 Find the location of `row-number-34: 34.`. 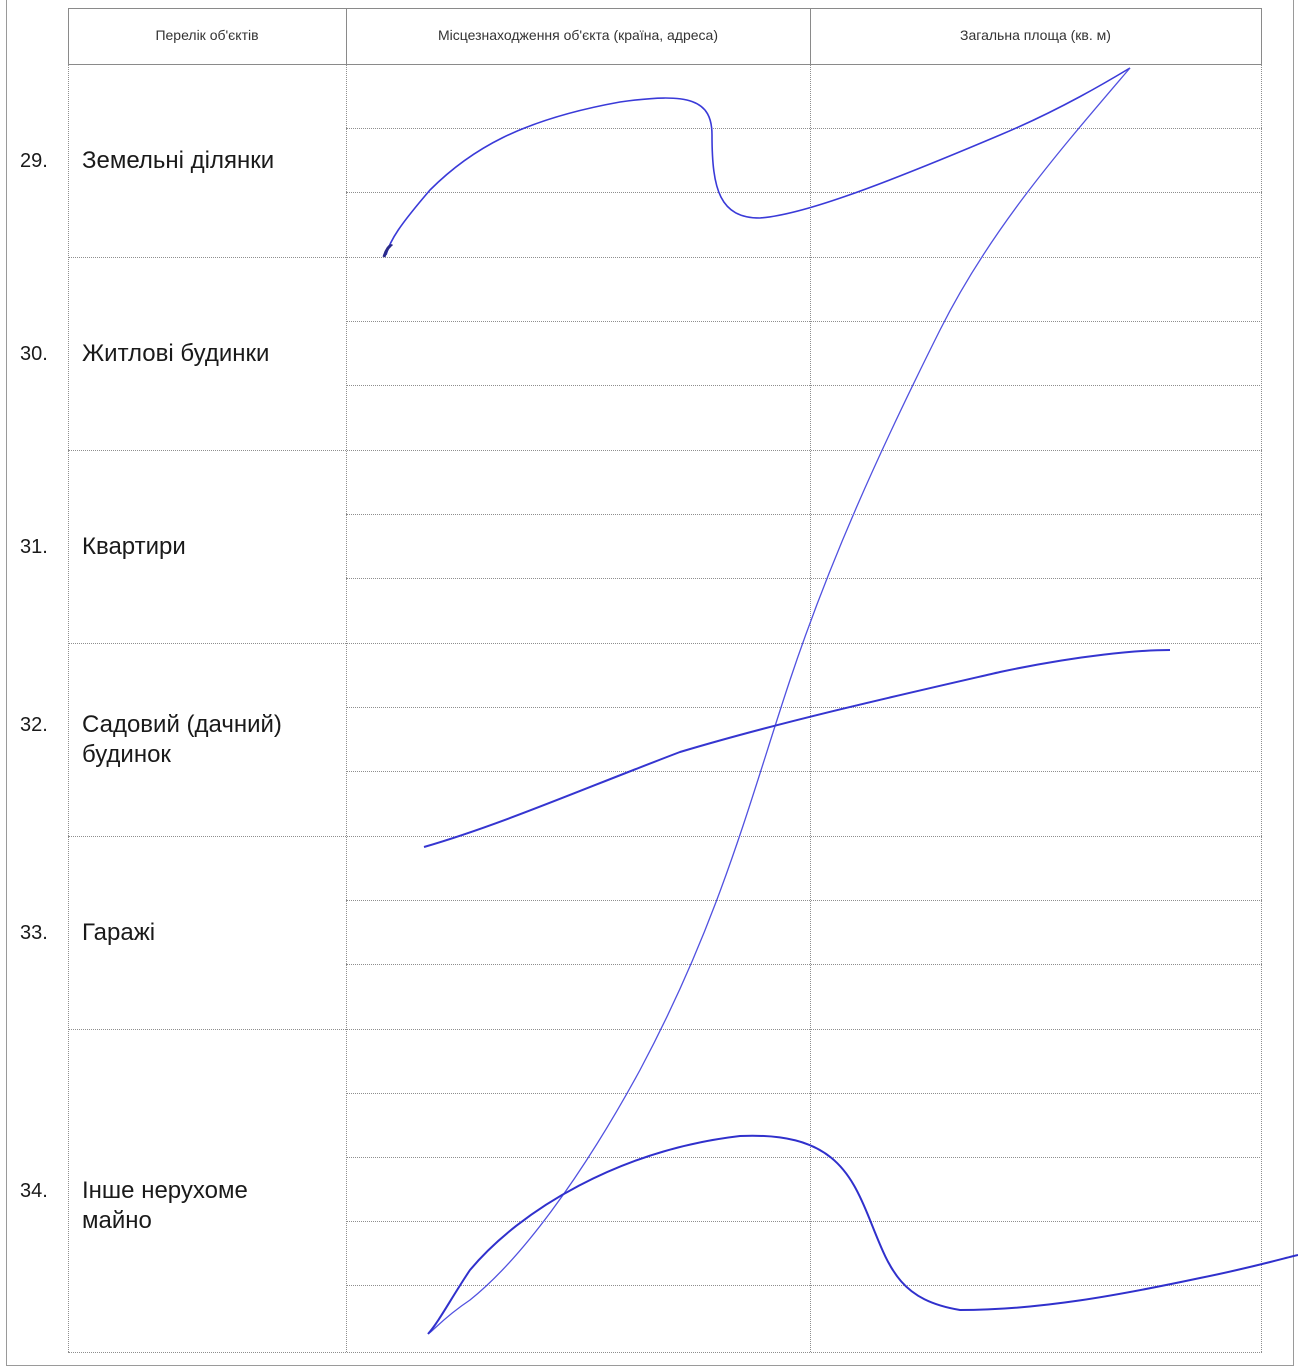

row-number-34: 34. is located at coordinates (34, 1191).